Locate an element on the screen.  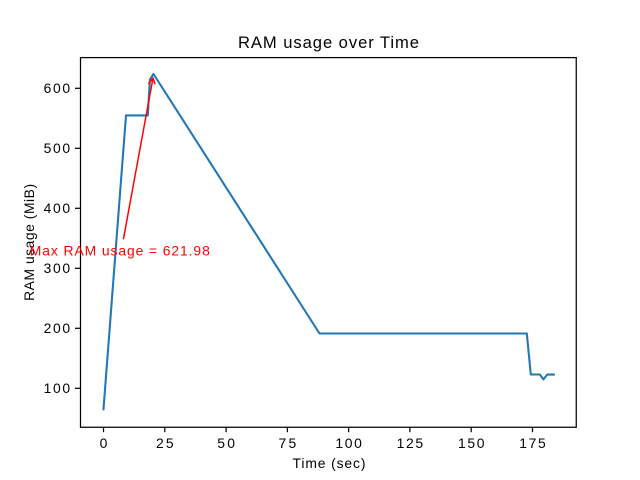
svg-text: RAM usage over Time is located at coordinates (328, 42).